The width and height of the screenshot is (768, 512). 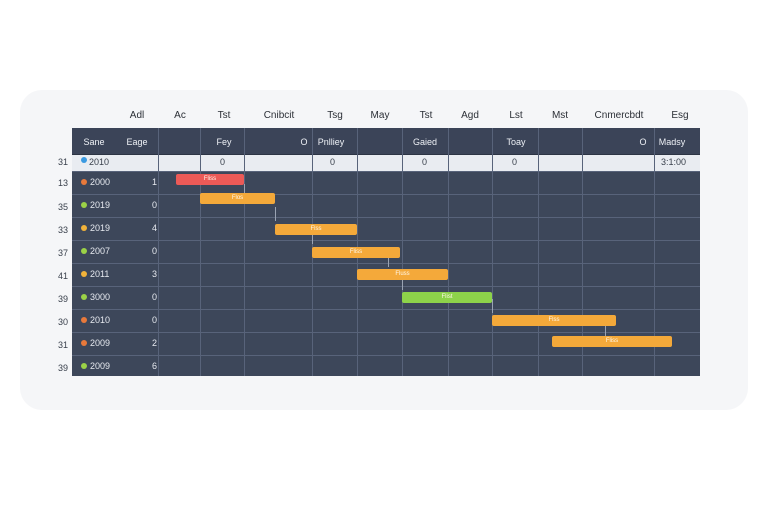 What do you see at coordinates (100, 274) in the screenshot?
I see `task-year: 2011` at bounding box center [100, 274].